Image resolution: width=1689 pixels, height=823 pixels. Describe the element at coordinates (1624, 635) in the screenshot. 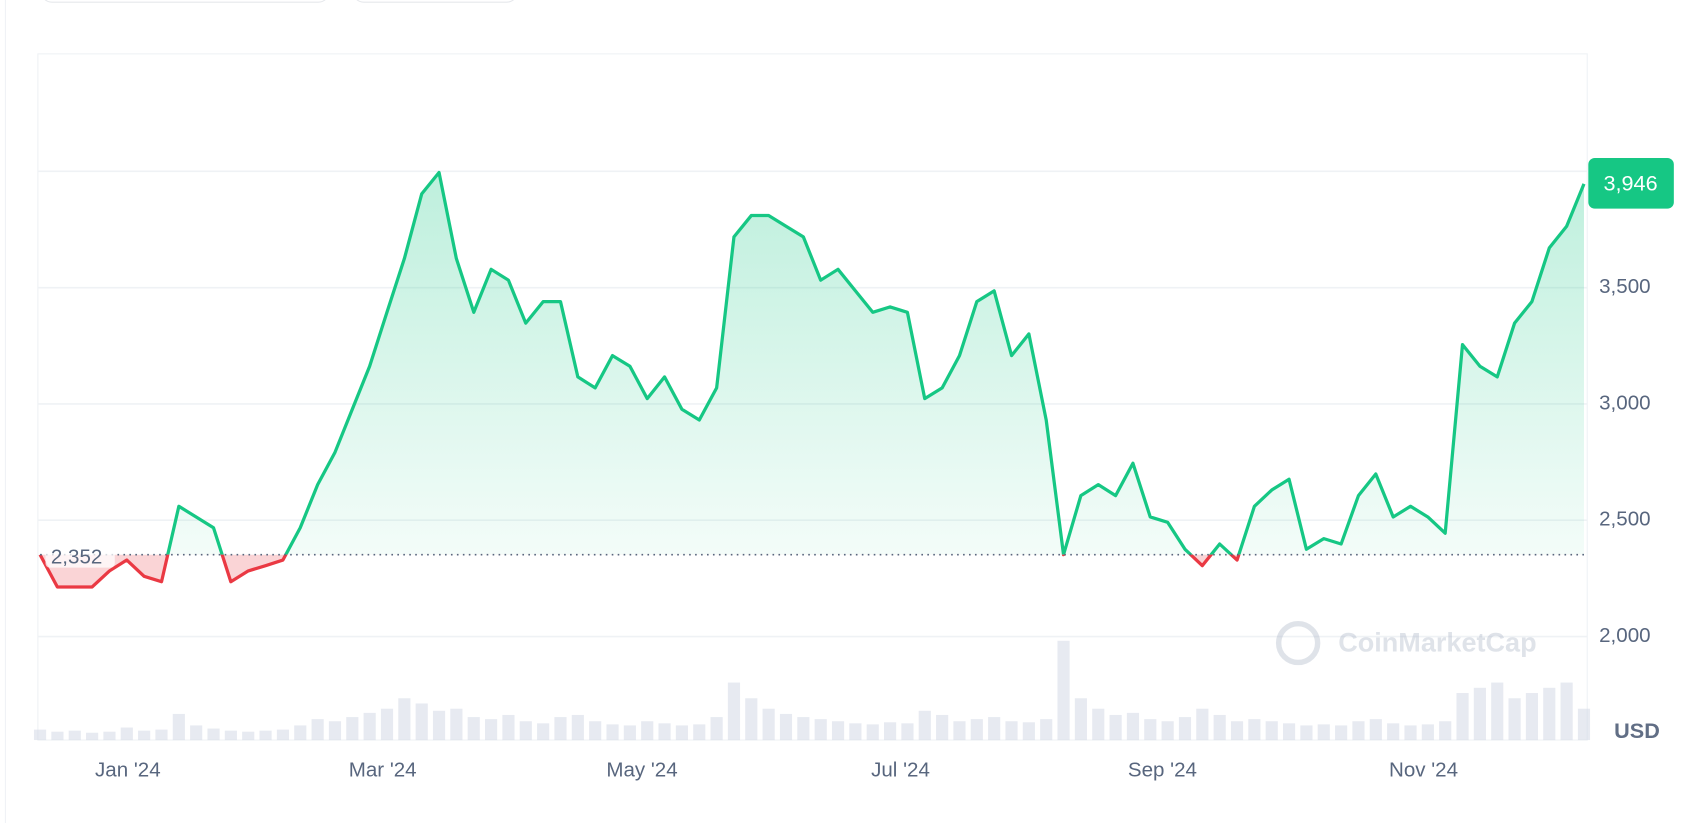

I see `y-tick-label: 2,000` at that location.